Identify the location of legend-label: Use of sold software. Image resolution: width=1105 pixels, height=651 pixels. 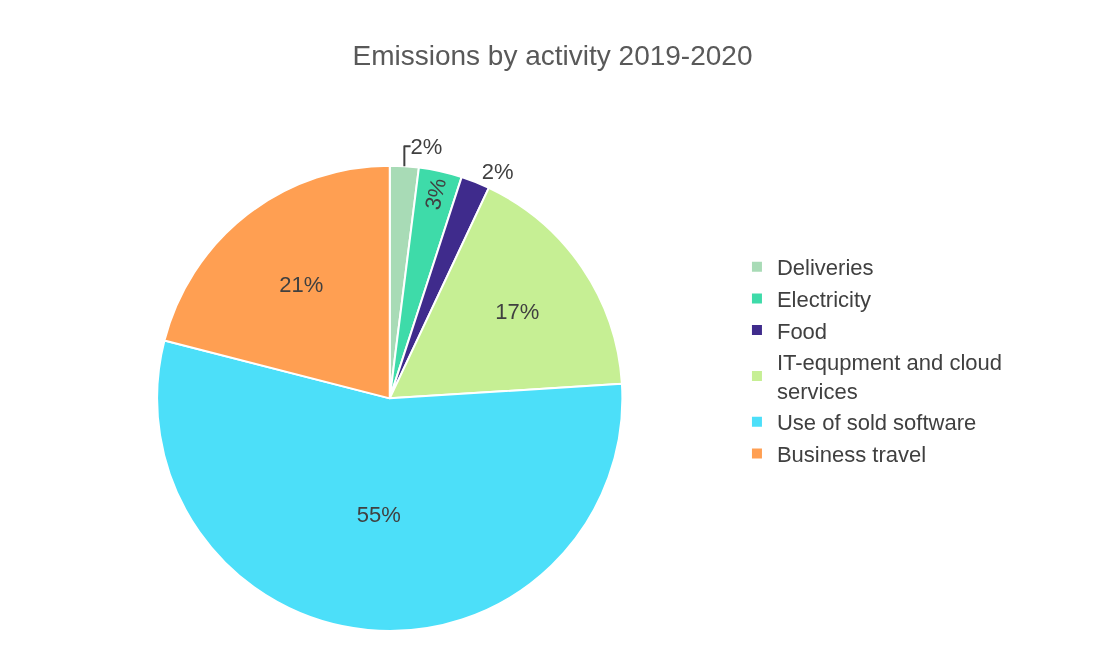
(876, 423).